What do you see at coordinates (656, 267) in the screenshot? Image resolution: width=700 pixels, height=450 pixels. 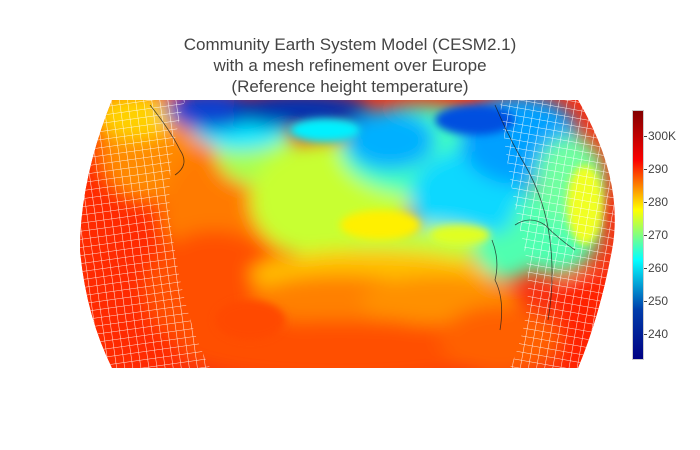 I see `colorbar-tick-label: 260` at bounding box center [656, 267].